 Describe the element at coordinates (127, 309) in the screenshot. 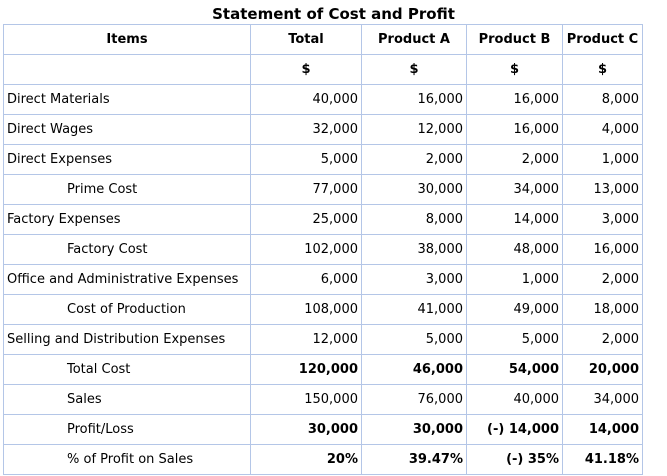

I see `row-label: Cost of Production` at that location.